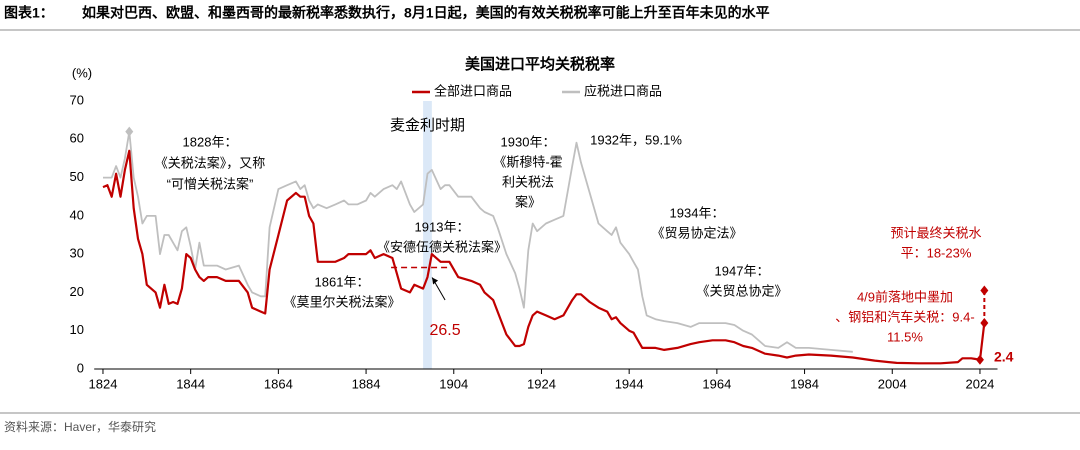 Image resolution: width=1080 pixels, height=450 pixels. What do you see at coordinates (1004, 357) in the screenshot?
I see `point-label: 2.4` at bounding box center [1004, 357].